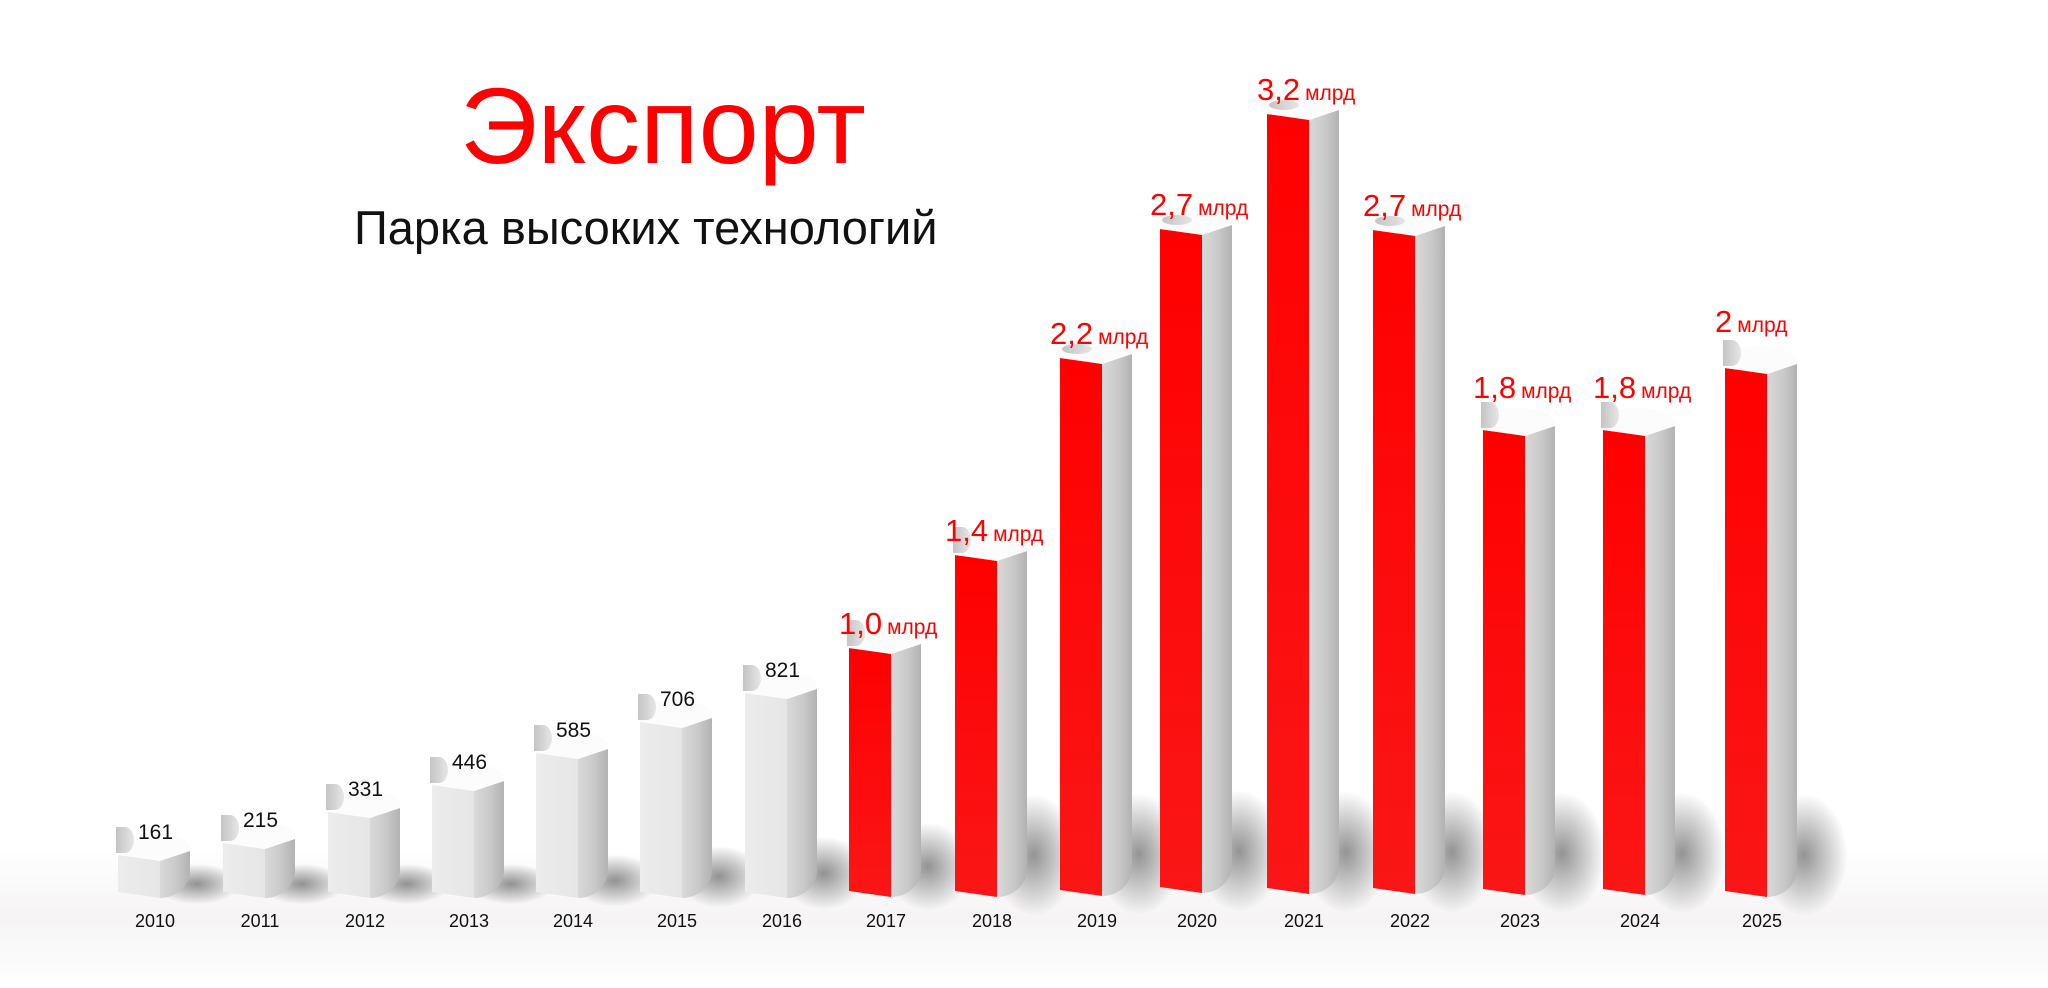 This screenshot has width=2048, height=988. Describe the element at coordinates (646, 227) in the screenshot. I see `chart-subtitle: Парка высоких технологий` at that location.